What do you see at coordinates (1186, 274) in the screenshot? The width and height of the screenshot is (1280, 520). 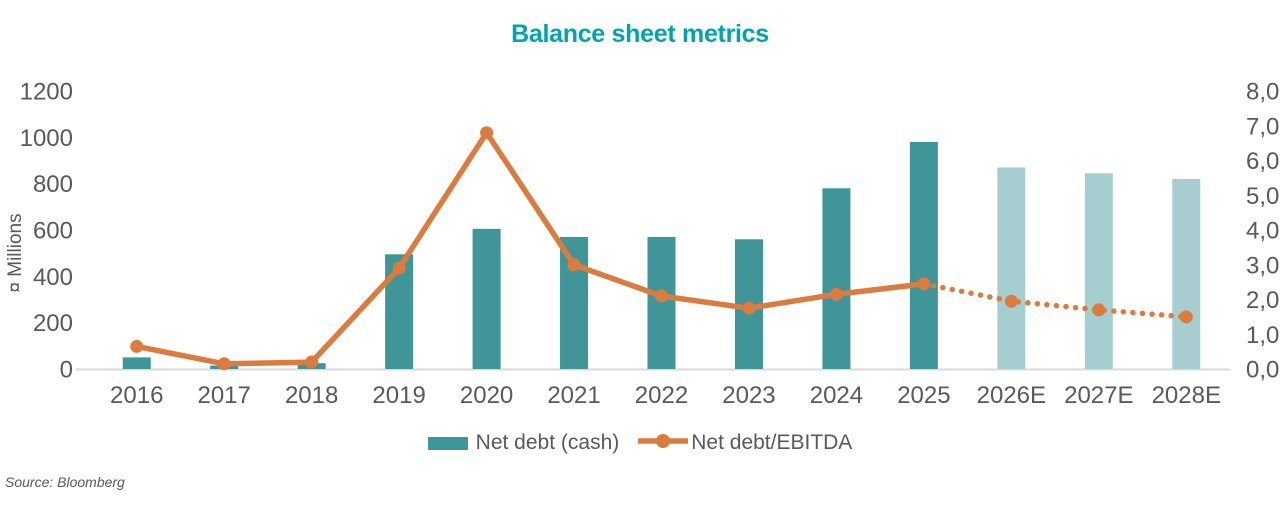 I see `bar-2028E` at bounding box center [1186, 274].